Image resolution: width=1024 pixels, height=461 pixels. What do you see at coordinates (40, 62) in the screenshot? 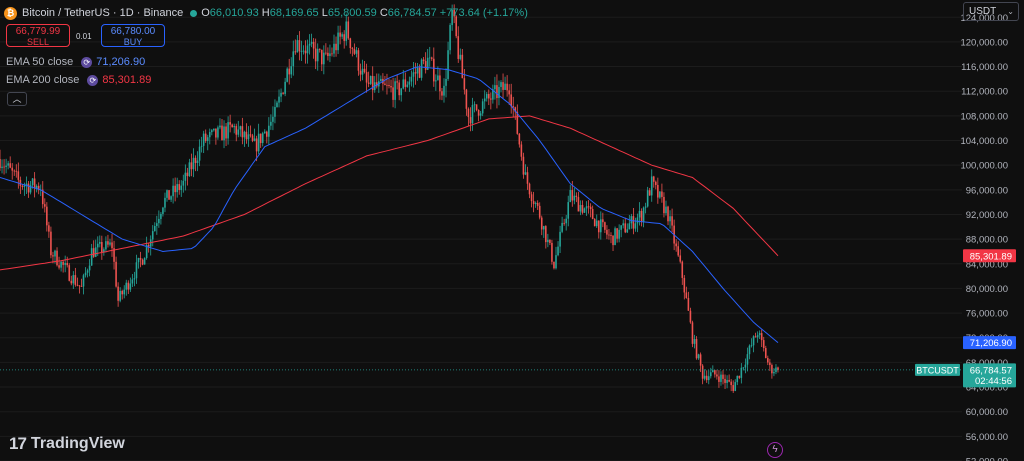
I see `ema50-label: EMA 50 close` at bounding box center [40, 62].